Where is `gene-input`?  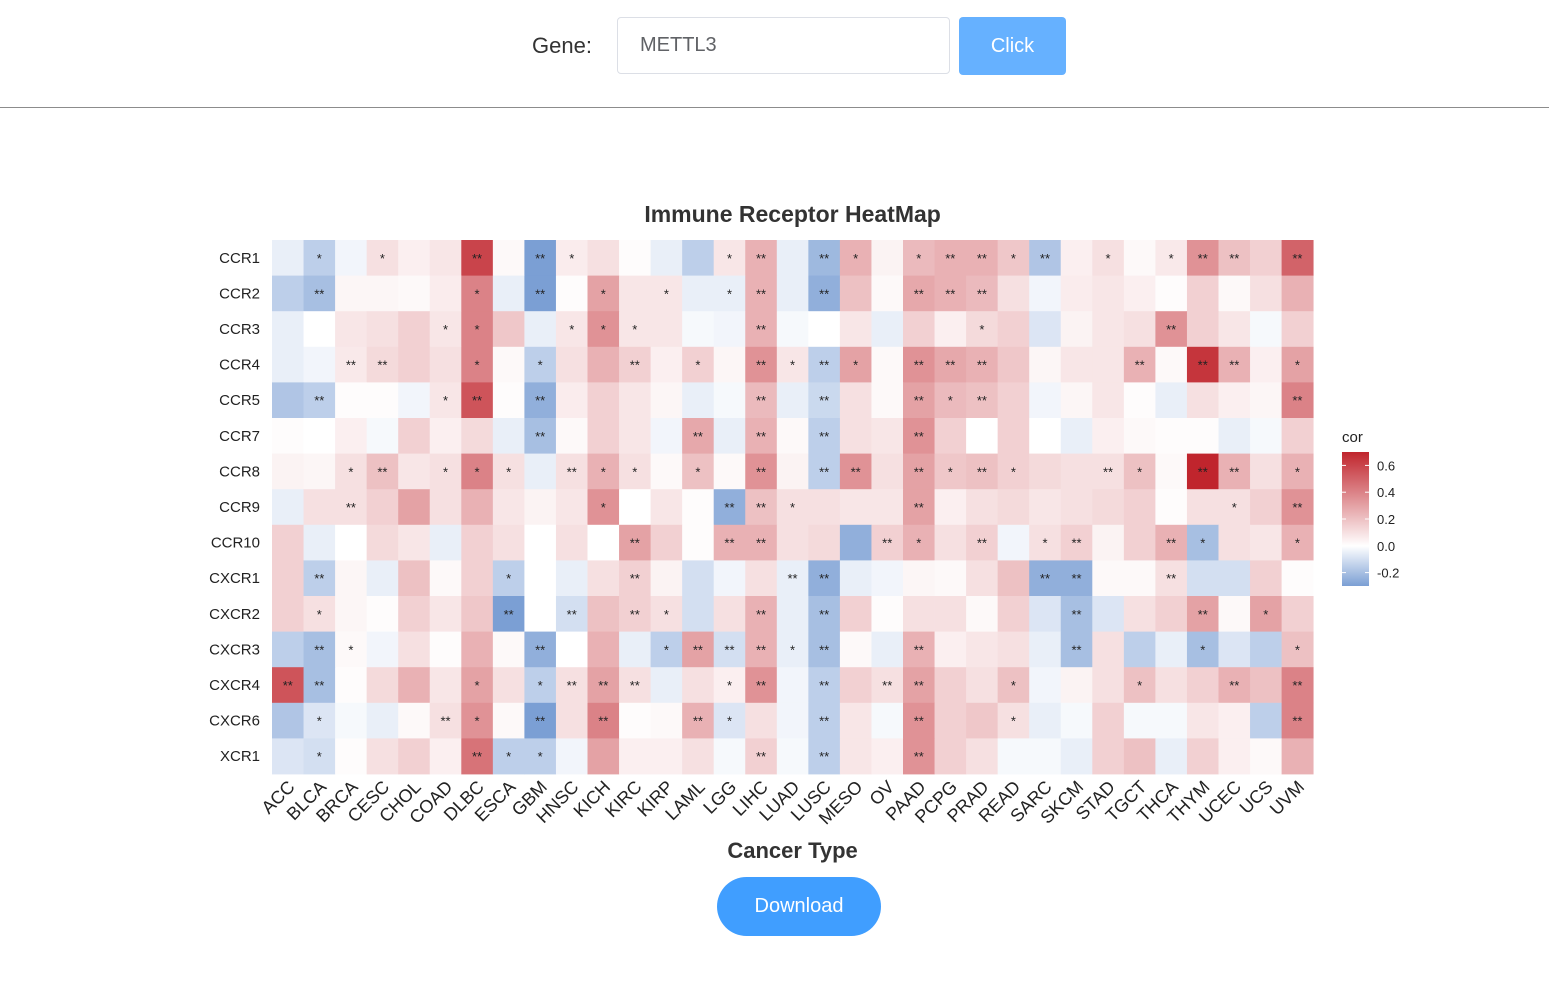
gene-input is located at coordinates (783, 45).